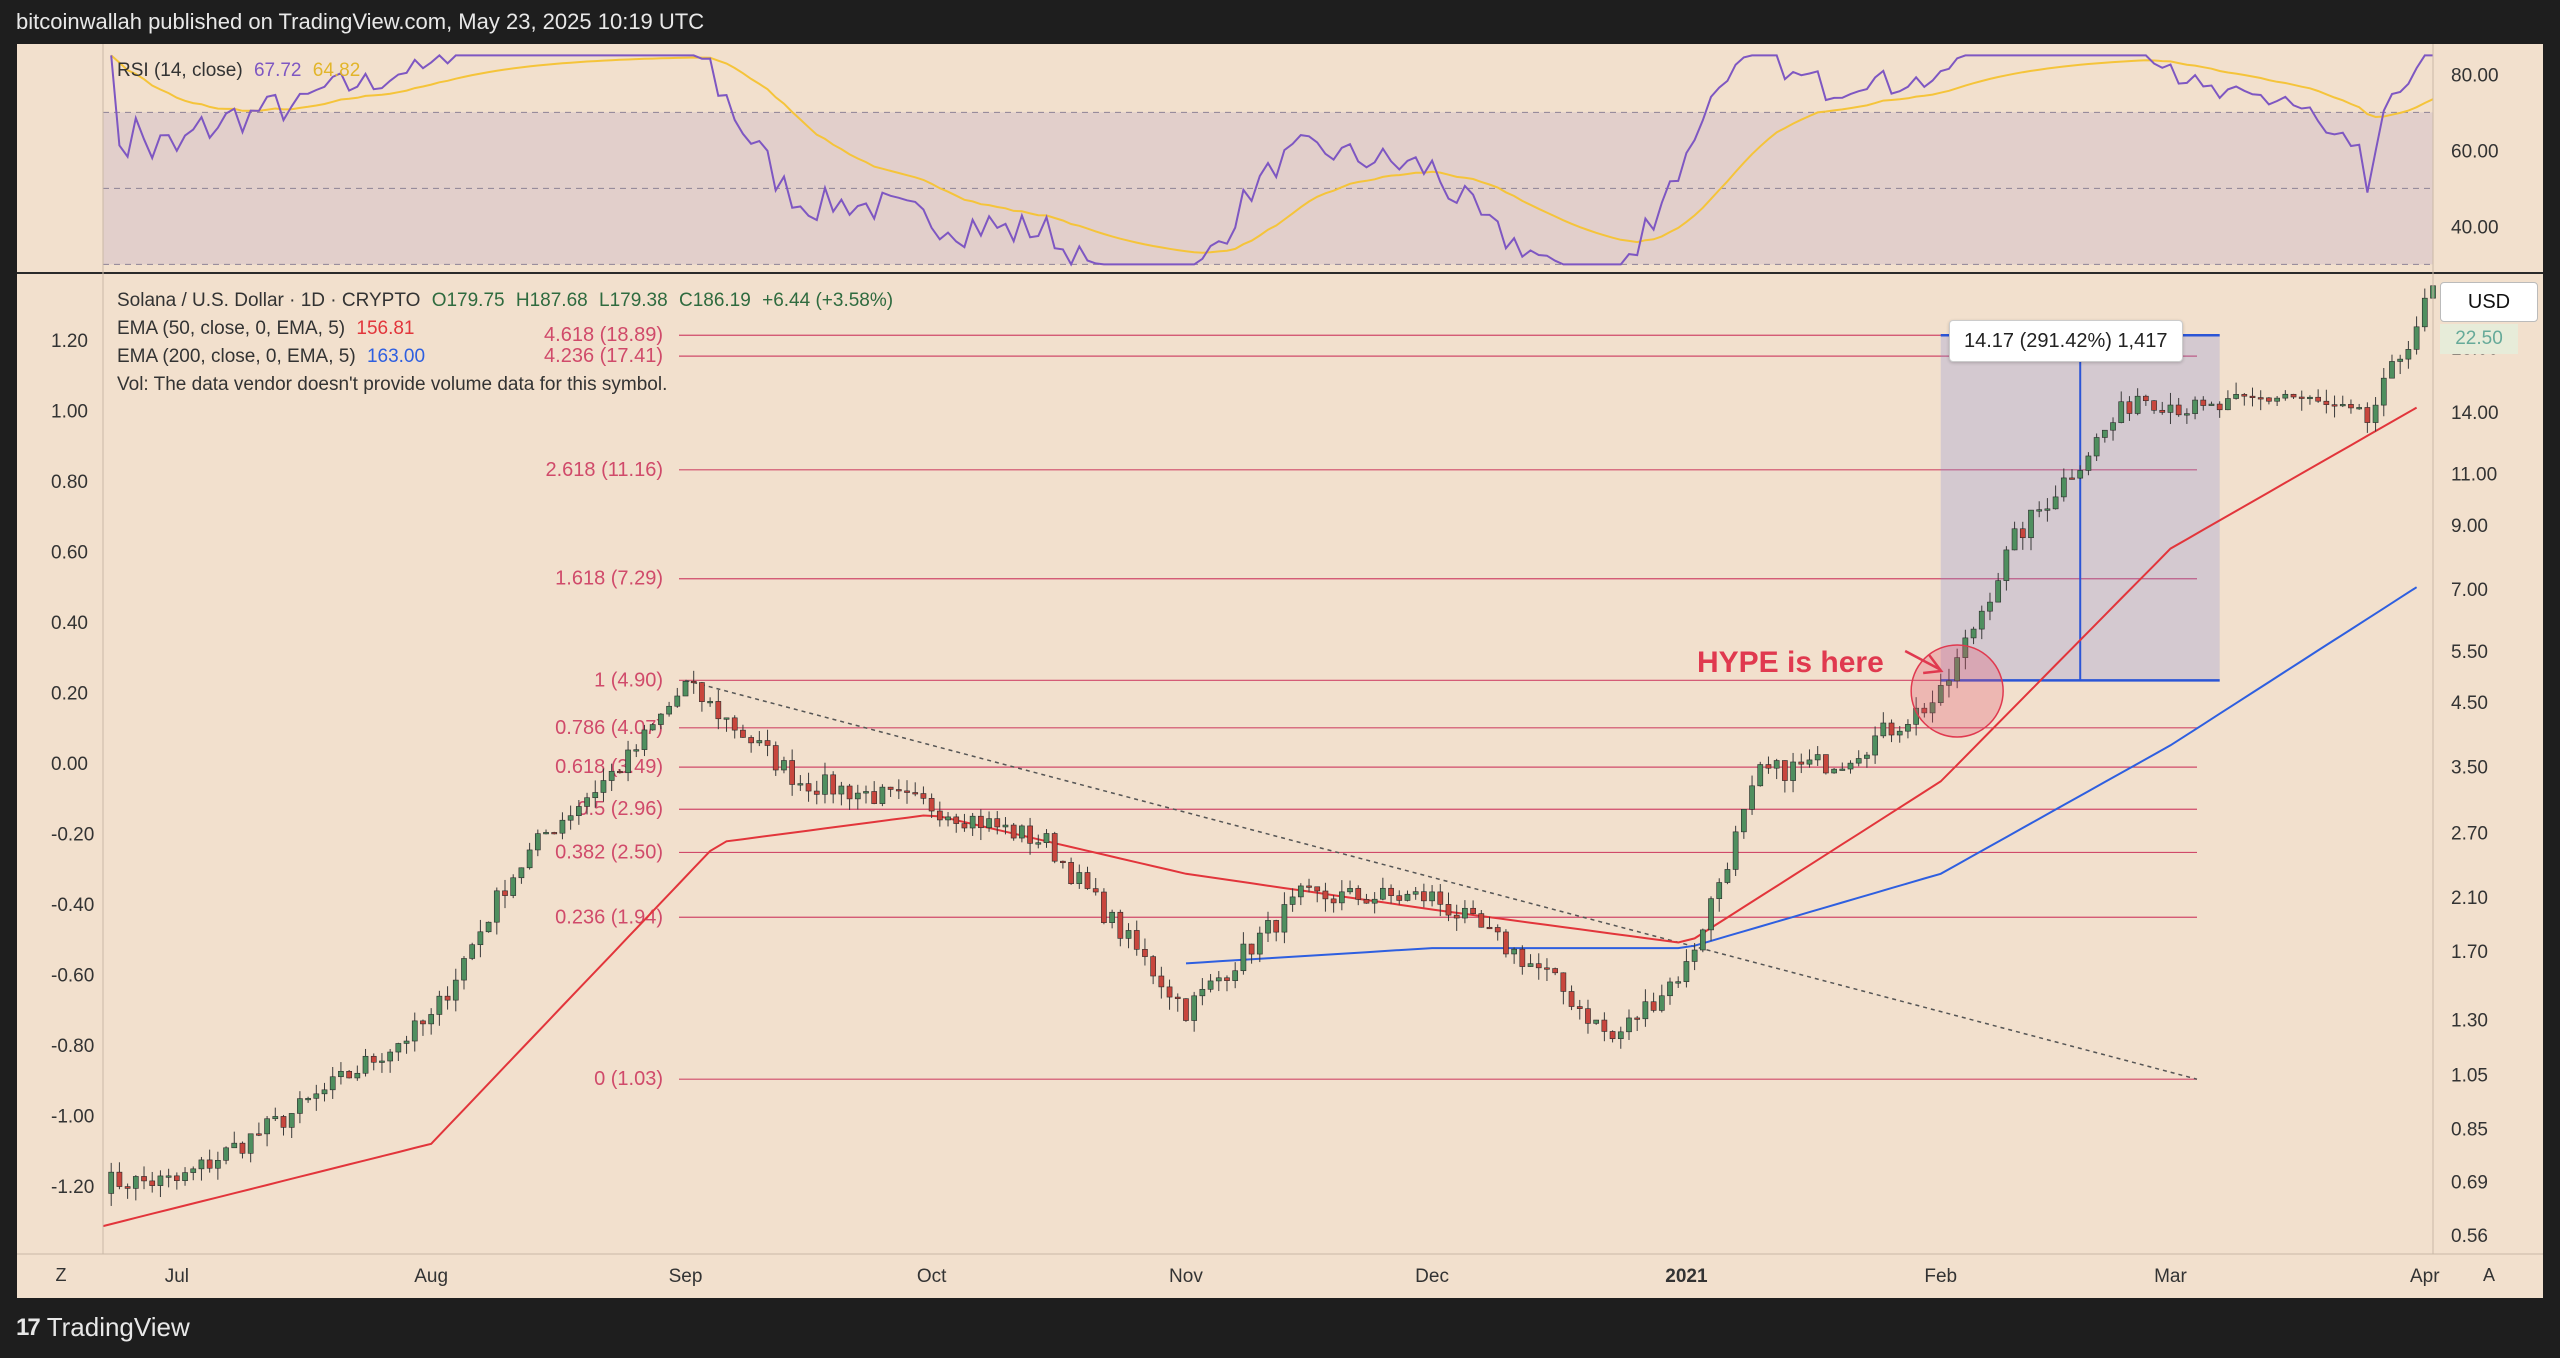 This screenshot has width=2560, height=1358. Describe the element at coordinates (2488, 1275) in the screenshot. I see `auto-scale-button: A` at that location.